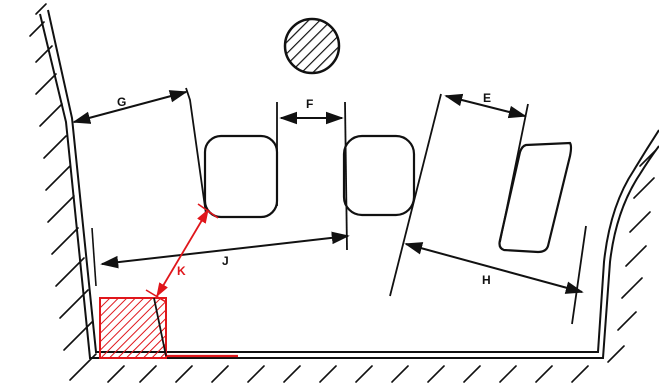  Describe the element at coordinates (181, 271) in the screenshot. I see `label-k: K` at that location.